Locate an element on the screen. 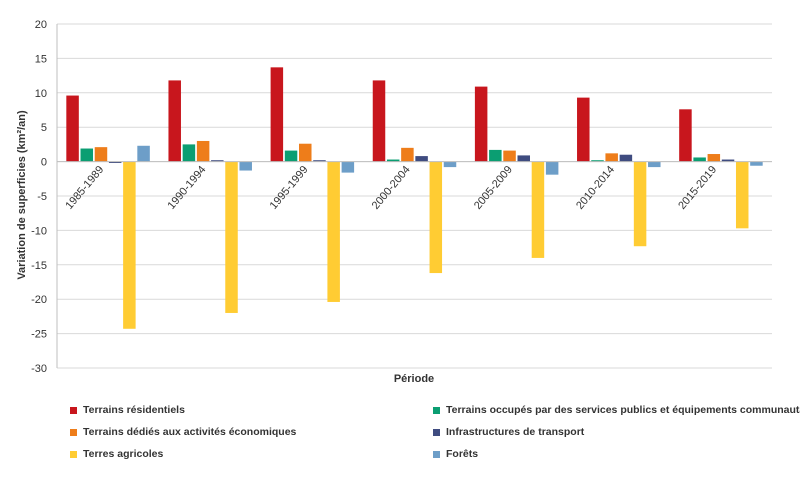  y-tick-label: -15 is located at coordinates (39, 266).